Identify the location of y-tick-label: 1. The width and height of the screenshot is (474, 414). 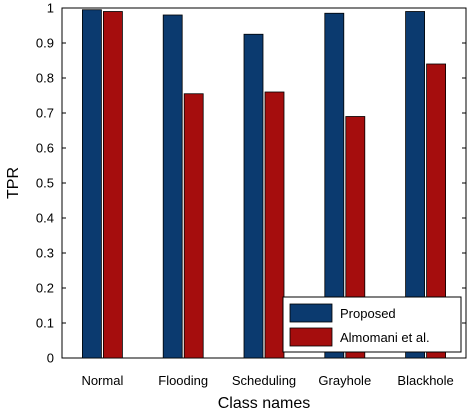
(50, 8).